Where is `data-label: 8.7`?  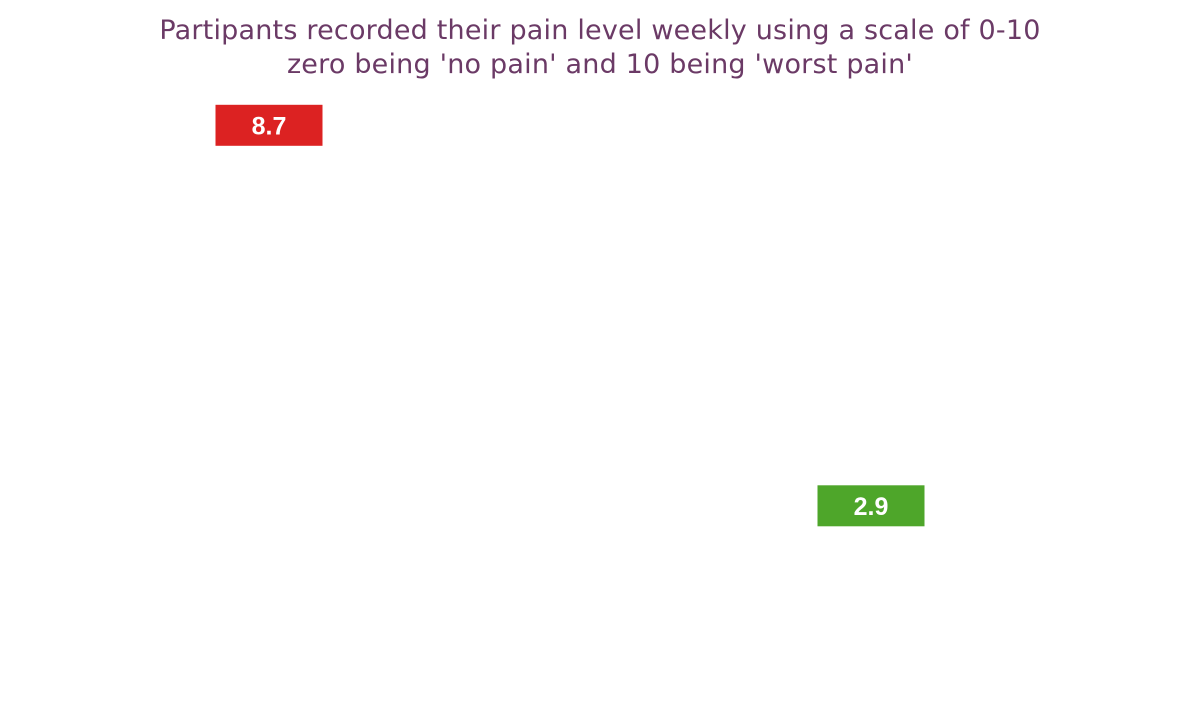 data-label: 8.7 is located at coordinates (269, 126).